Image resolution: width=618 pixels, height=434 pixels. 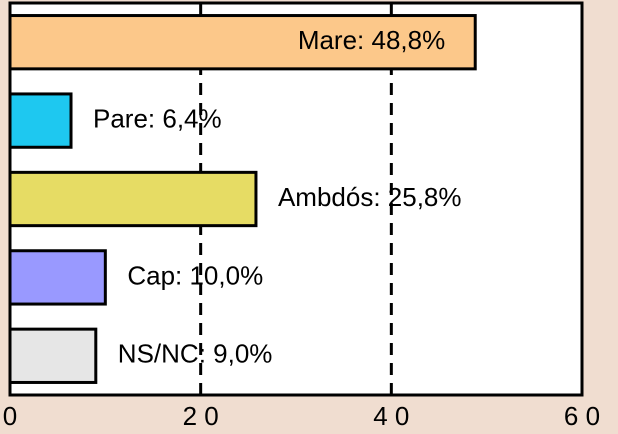 I want to click on data-label: NS/NC: 9,0%, so click(x=195, y=354).